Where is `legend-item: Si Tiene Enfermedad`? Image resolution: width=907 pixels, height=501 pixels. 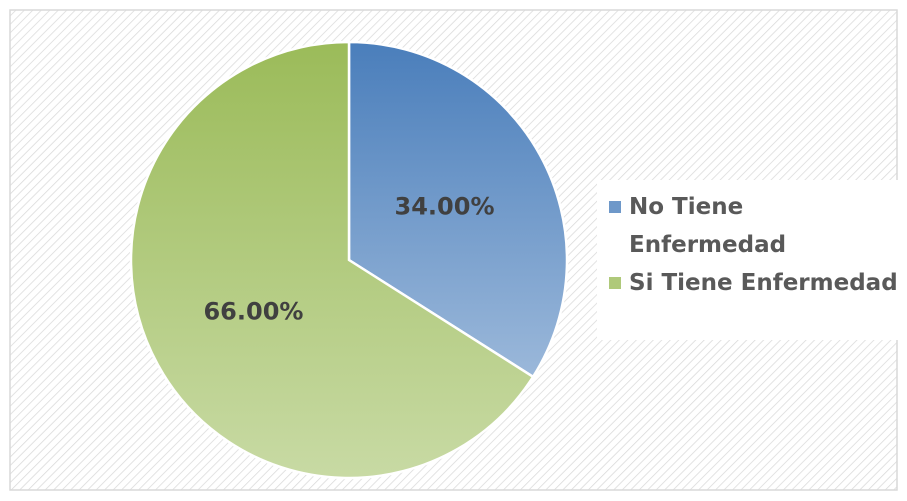
legend-item: Si Tiene Enfermedad is located at coordinates (758, 283).